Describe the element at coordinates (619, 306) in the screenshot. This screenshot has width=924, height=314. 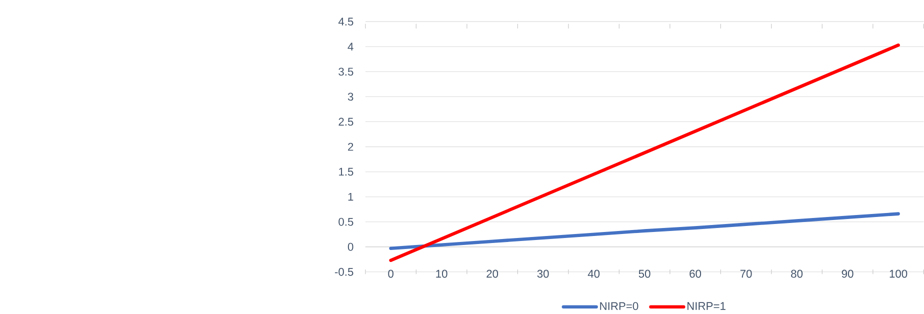
I see `legend-label: NIRP=0` at that location.